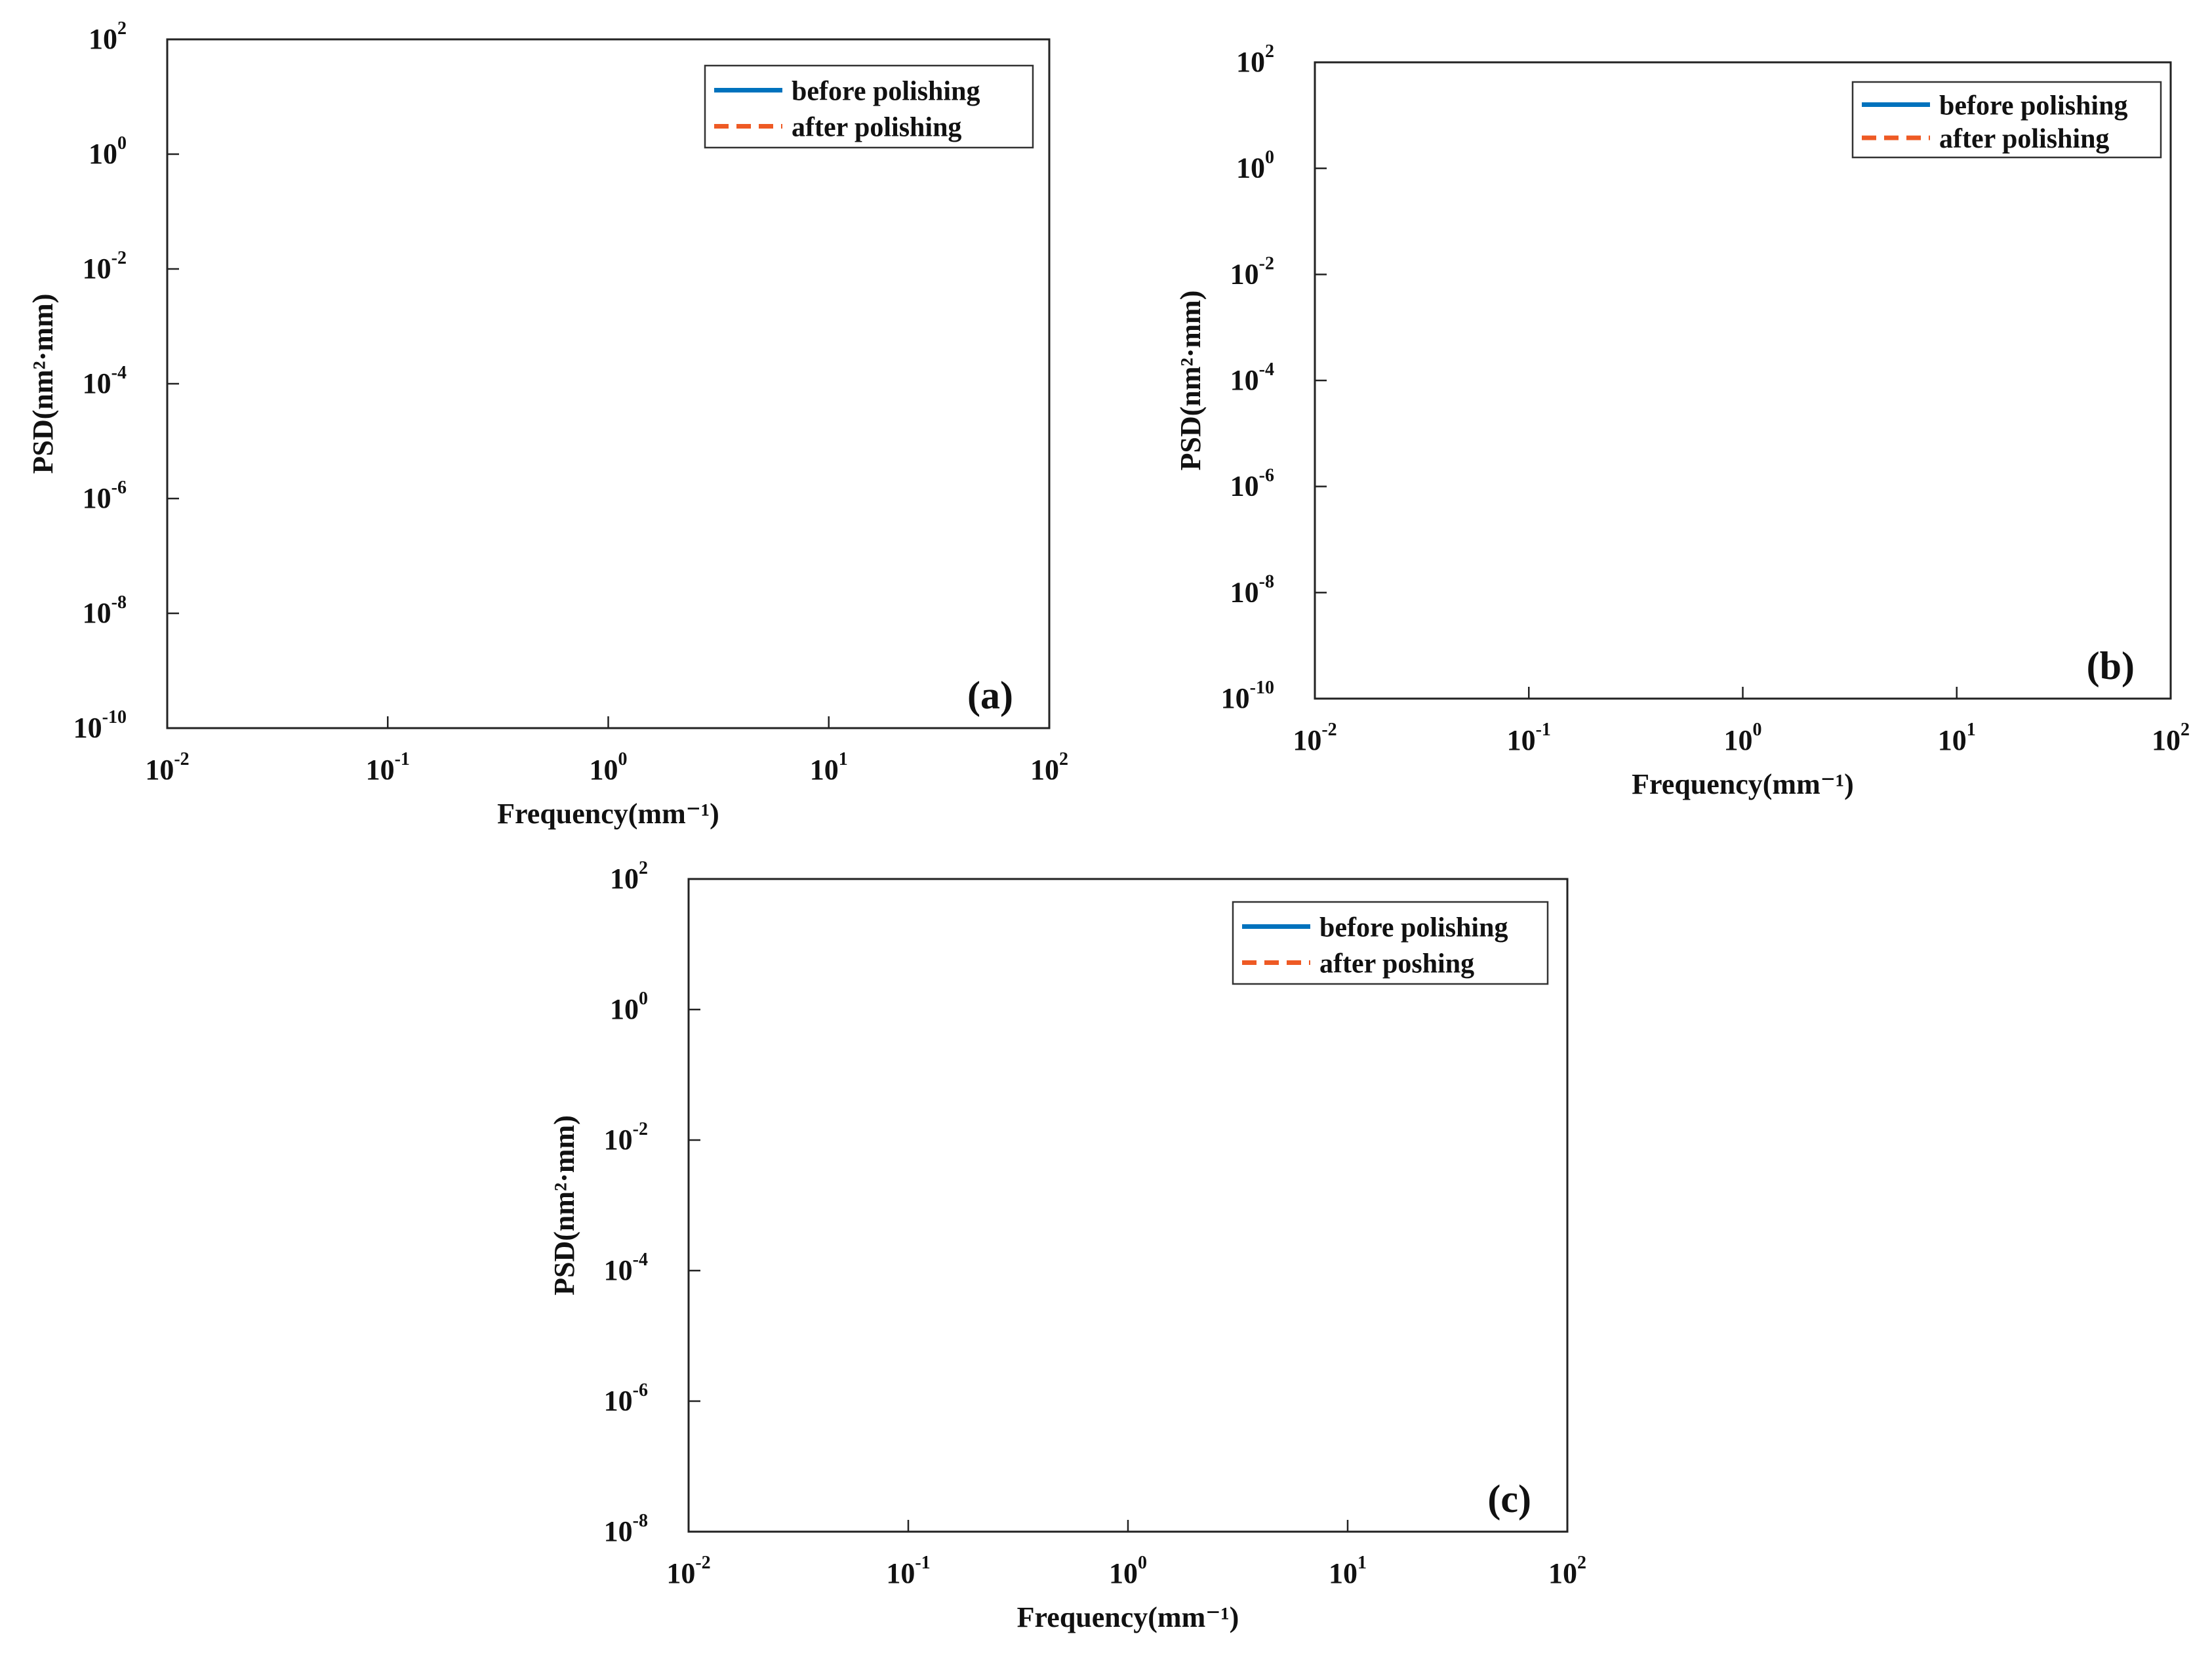 This screenshot has height=1655, width=2212. What do you see at coordinates (908, 1571) in the screenshot?
I see `x-tick-label: 10⁻¹` at bounding box center [908, 1571].